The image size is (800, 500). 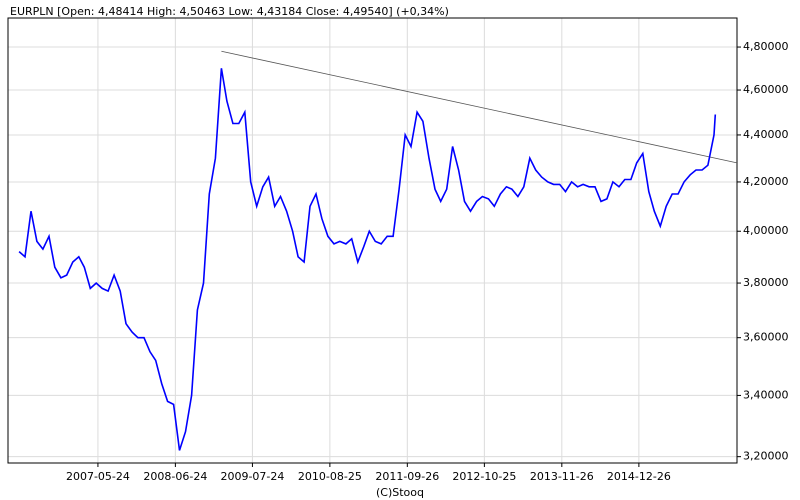 I want to click on x-tick-label: 2010-08-25, so click(x=330, y=476).